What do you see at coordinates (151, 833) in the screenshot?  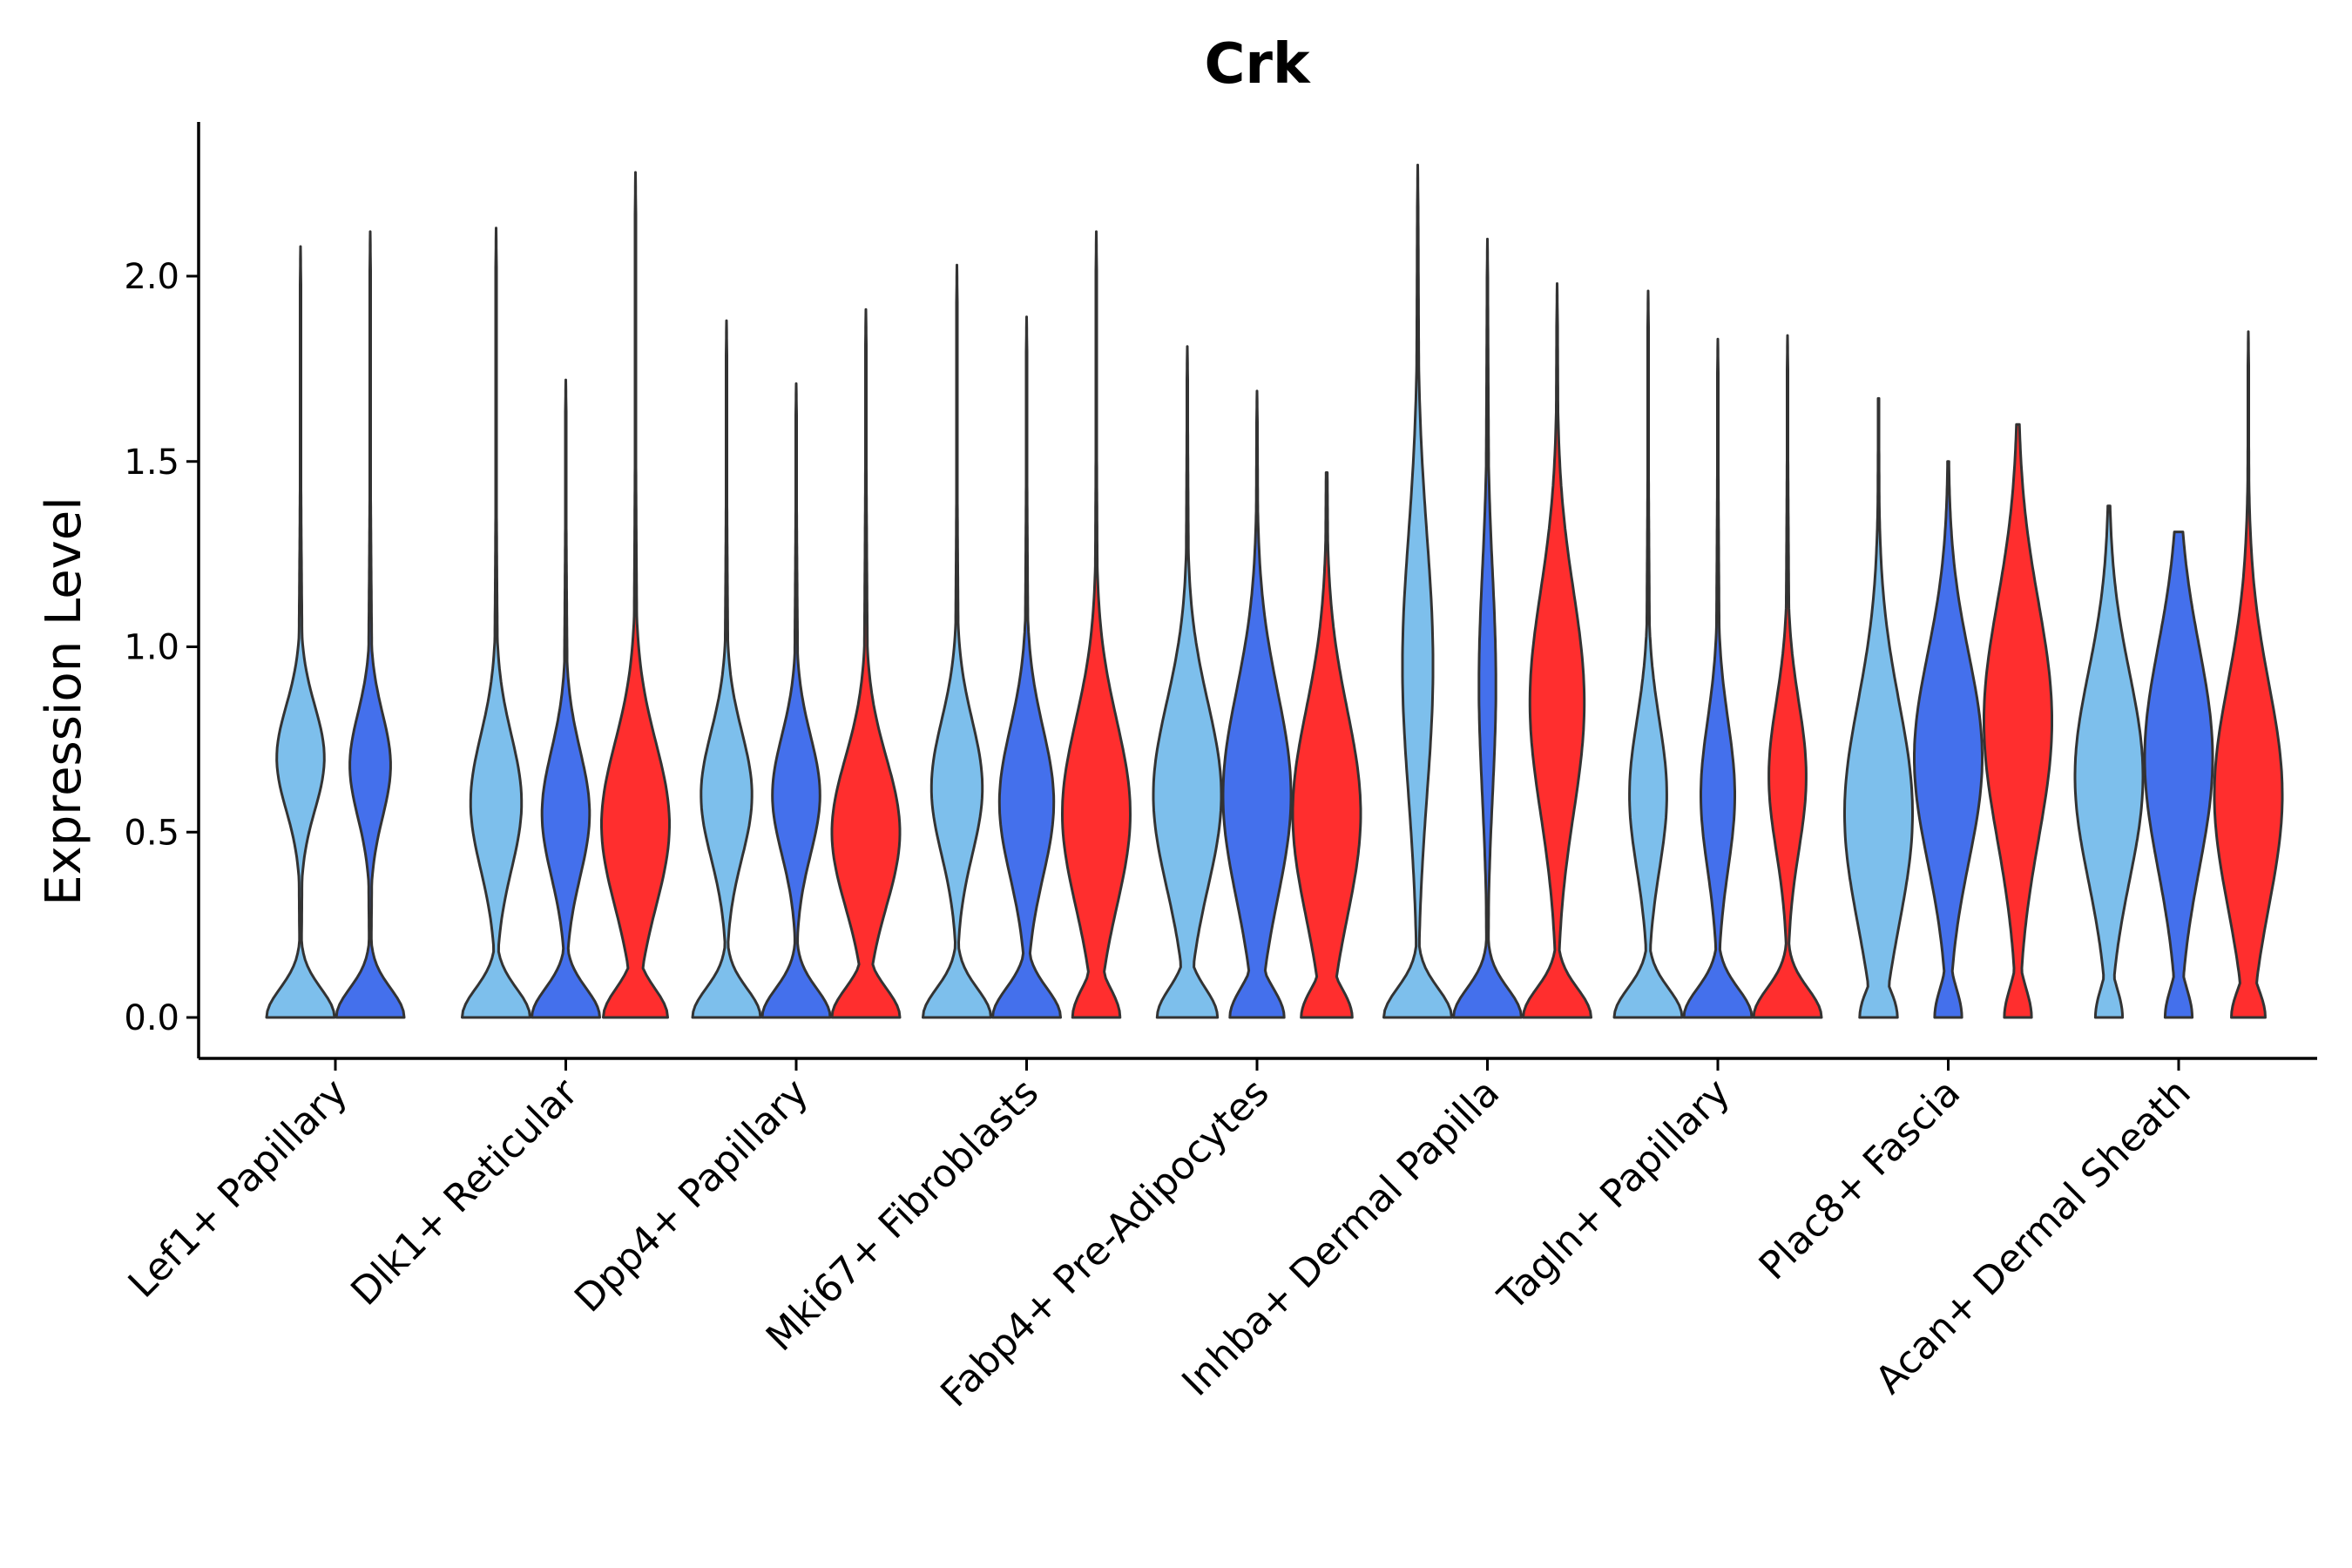 I see `y-tick-label: 0.5` at bounding box center [151, 833].